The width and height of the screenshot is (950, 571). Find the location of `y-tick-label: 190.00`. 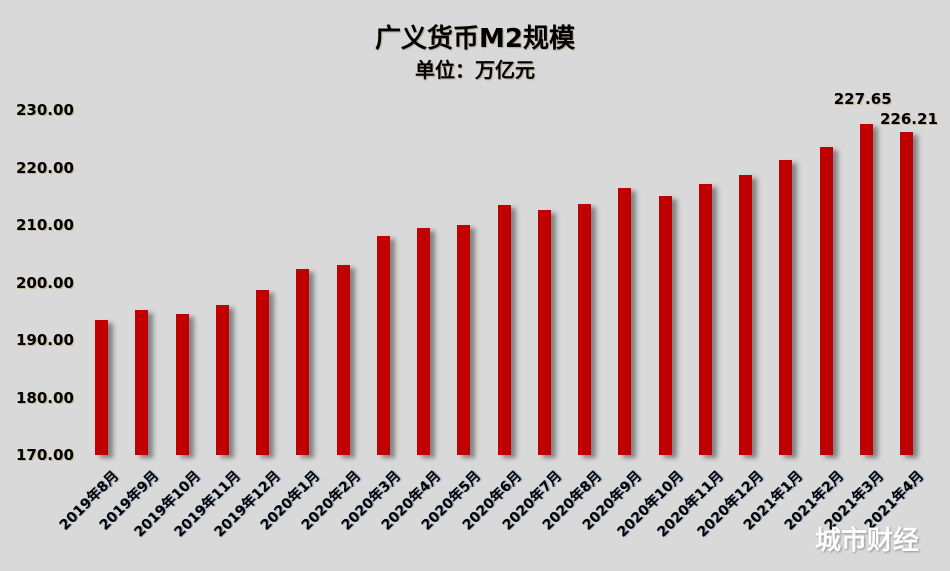

y-tick-label: 190.00 is located at coordinates (45, 340).